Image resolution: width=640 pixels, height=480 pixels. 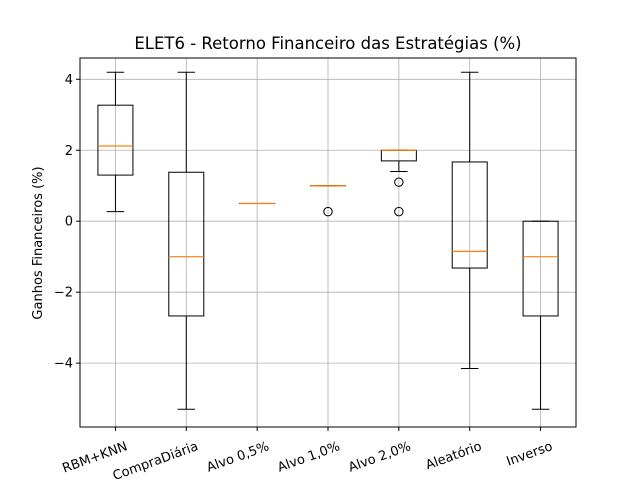 What do you see at coordinates (38, 242) in the screenshot?
I see `y-axis-label: Ganhos Financeiros (%)` at bounding box center [38, 242].